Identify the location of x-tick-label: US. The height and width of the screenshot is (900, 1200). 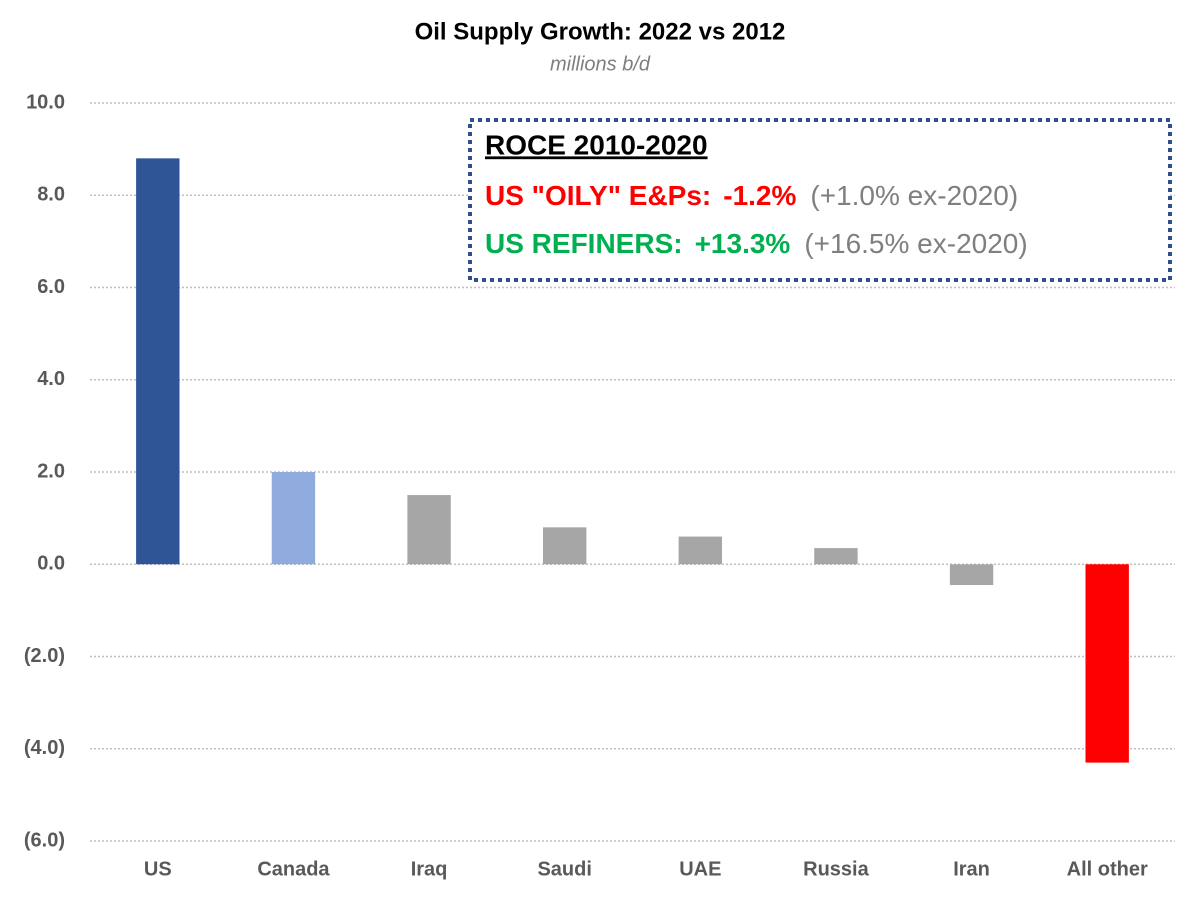
(158, 869).